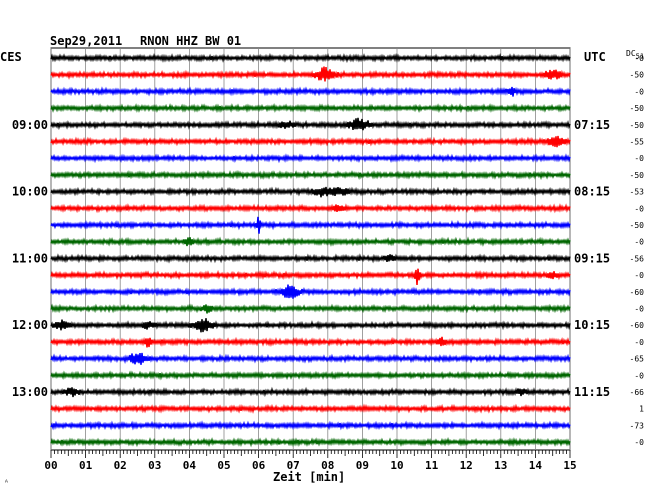  Describe the element at coordinates (639, 91) in the screenshot. I see `dc-offset-label-2: -0` at that location.